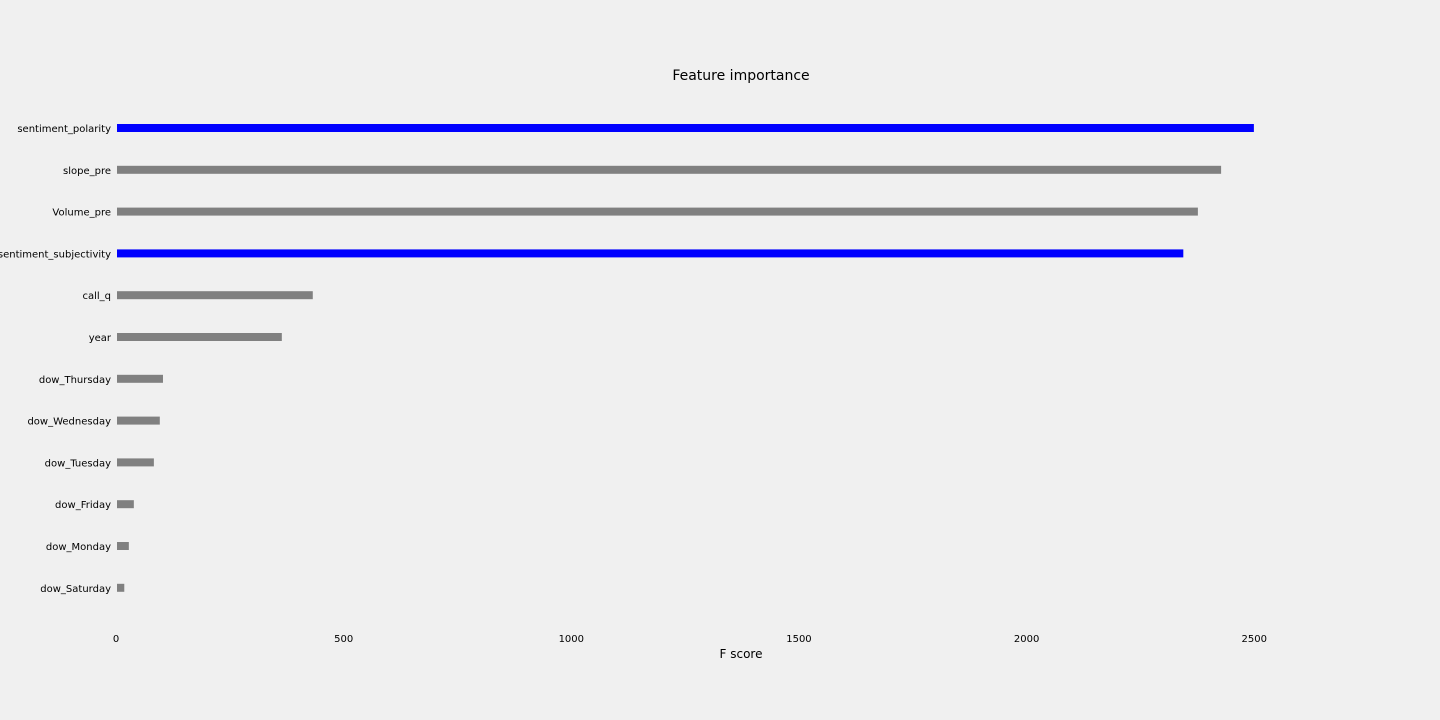 This screenshot has height=720, width=1440. I want to click on bar-year, so click(199, 337).